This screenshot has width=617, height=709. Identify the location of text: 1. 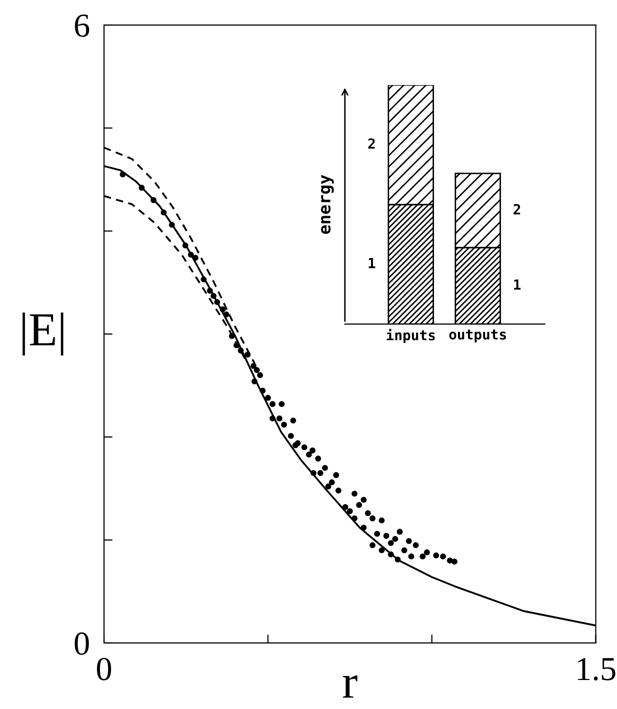
(517, 284).